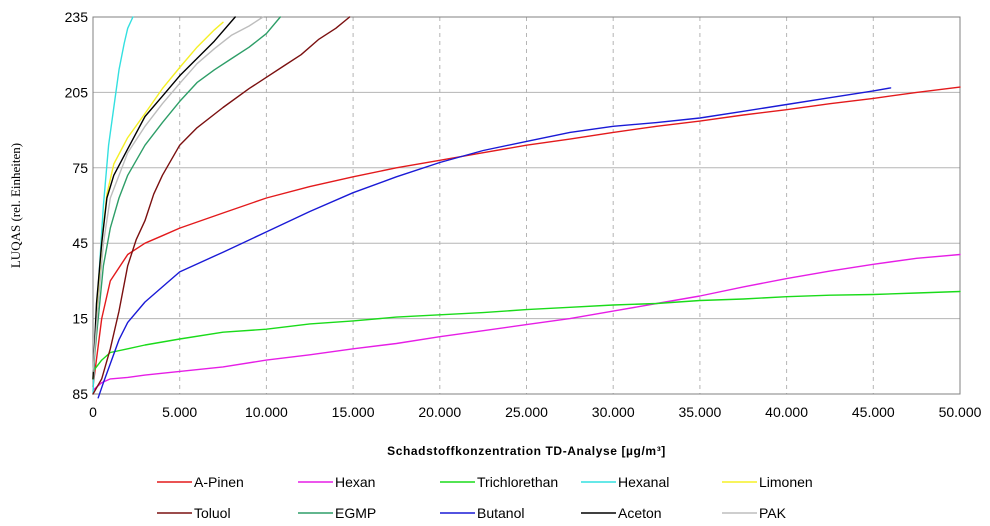 This screenshot has width=990, height=526. I want to click on legend-item: Limonen, so click(767, 482).